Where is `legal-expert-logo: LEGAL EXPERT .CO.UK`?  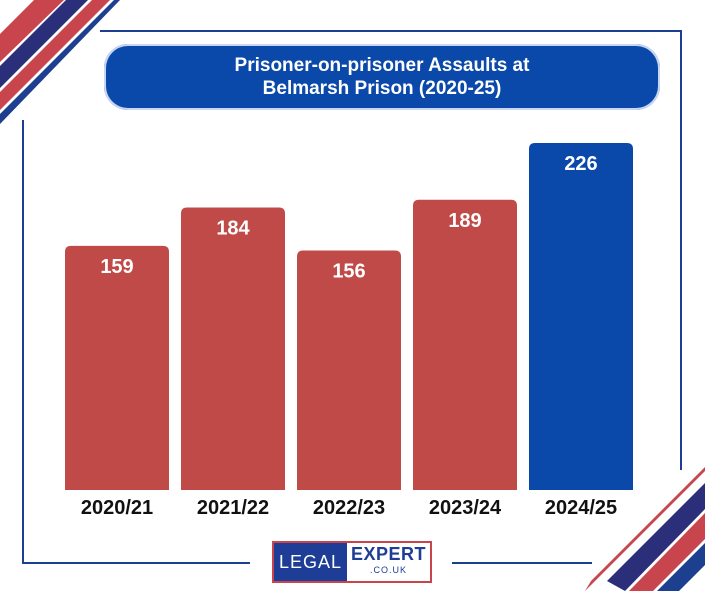 legal-expert-logo: LEGAL EXPERT .CO.UK is located at coordinates (352, 562).